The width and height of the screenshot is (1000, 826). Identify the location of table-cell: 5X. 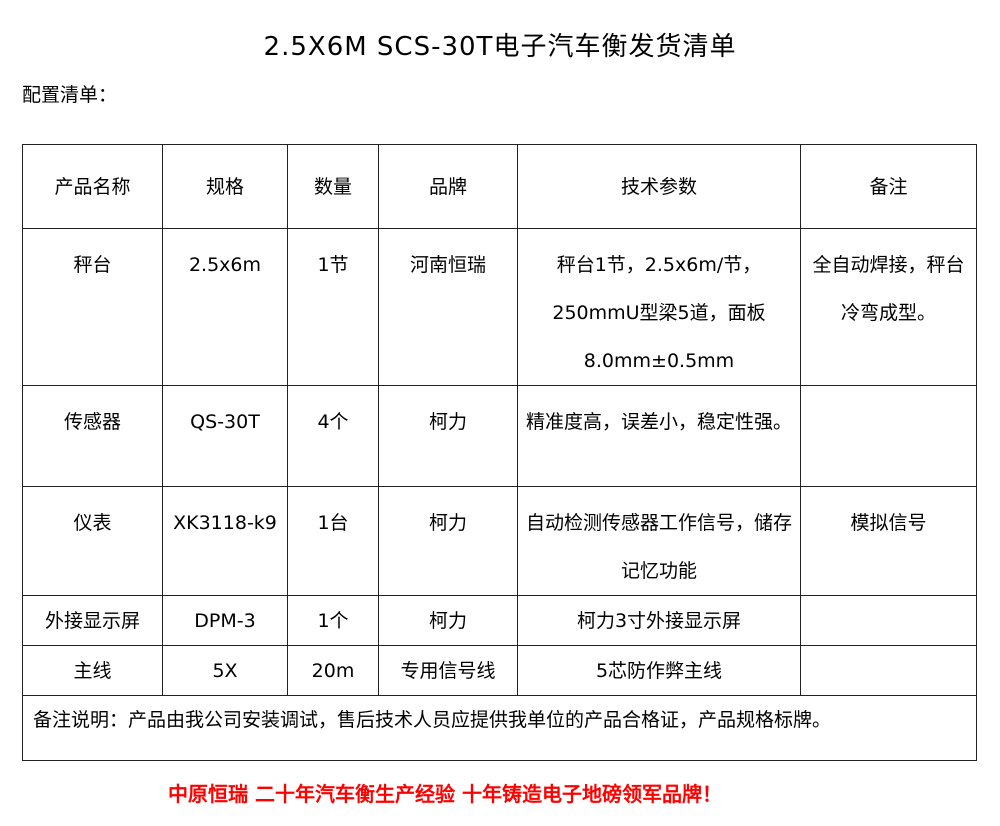
(225, 670).